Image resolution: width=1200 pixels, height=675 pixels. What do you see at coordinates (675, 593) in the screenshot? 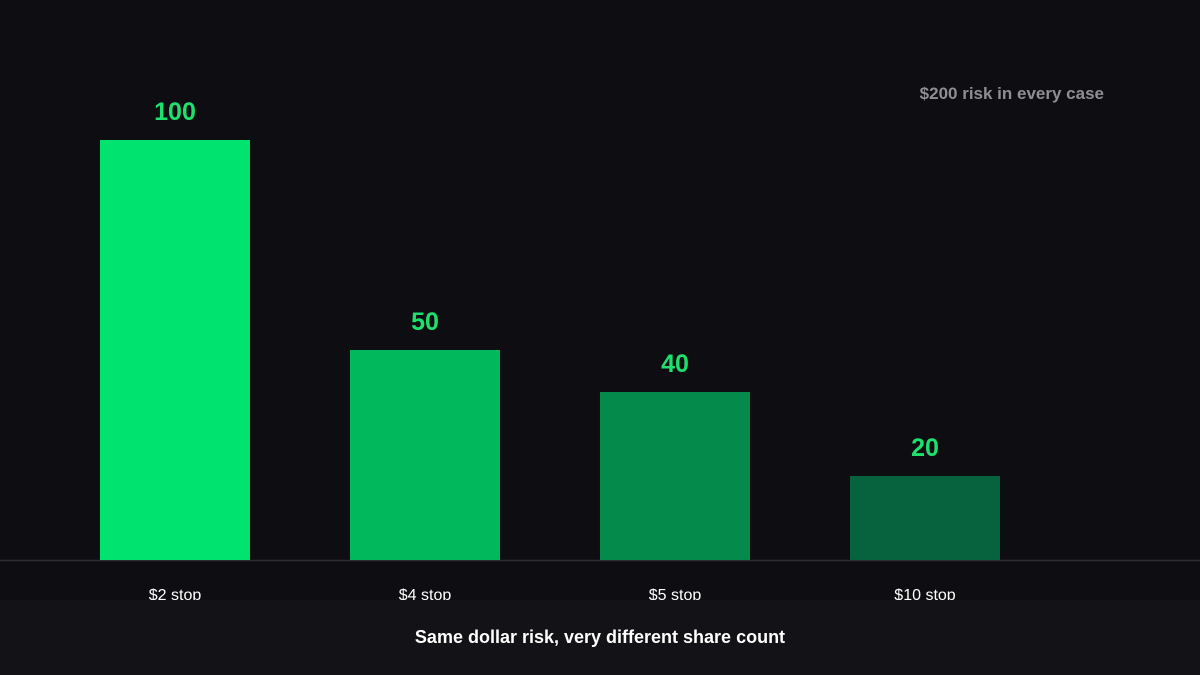
I see `x-tick-label: $5 stop` at bounding box center [675, 593].